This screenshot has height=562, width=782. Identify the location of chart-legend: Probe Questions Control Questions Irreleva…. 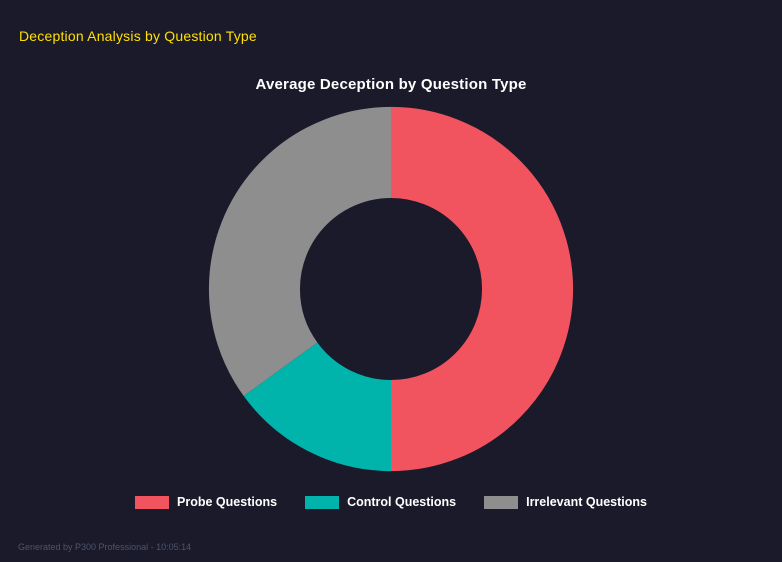
(391, 502).